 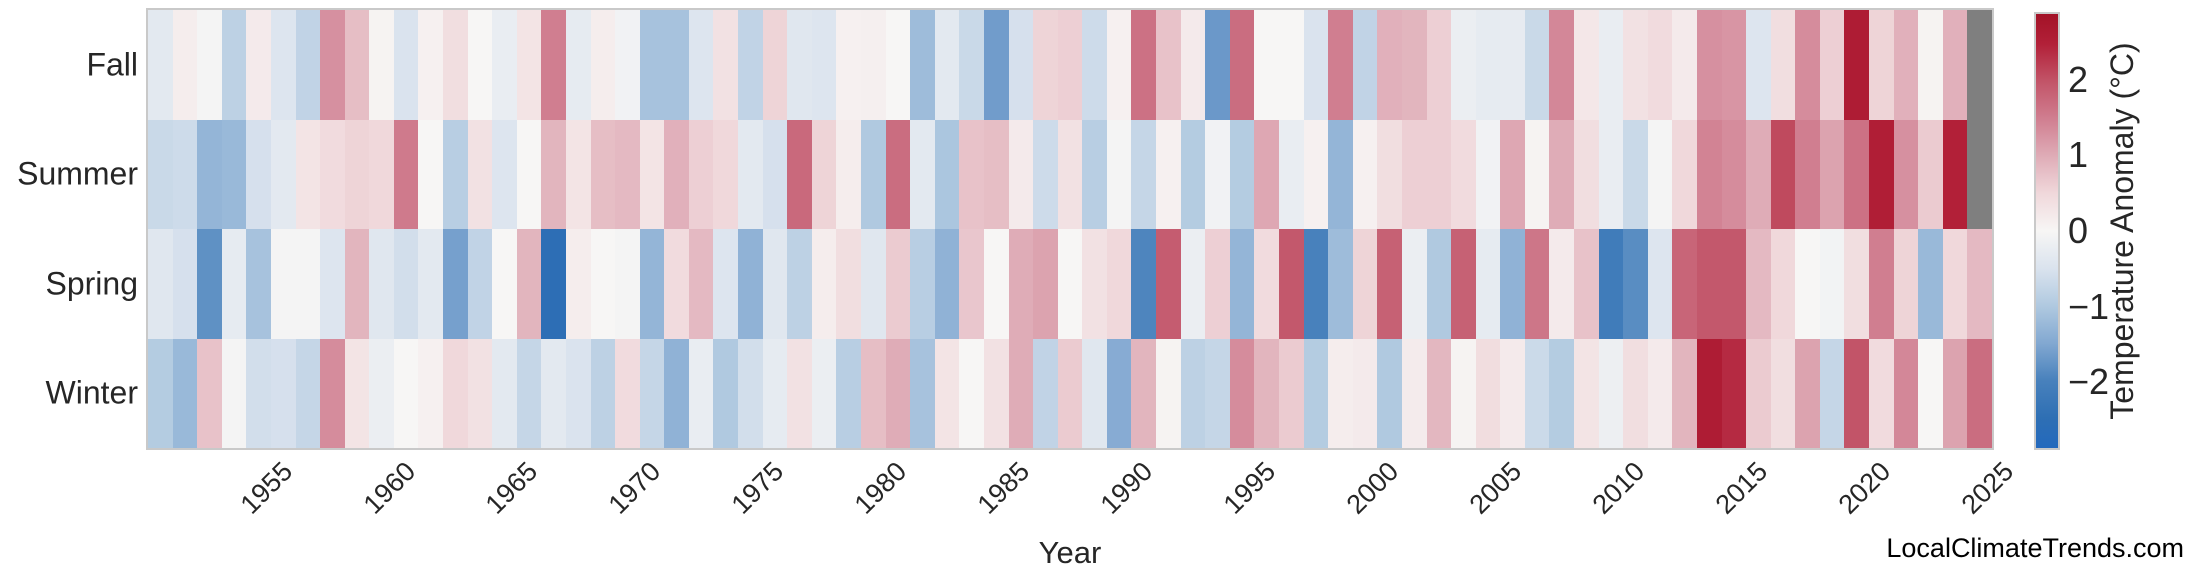 I want to click on row-label-spring: Spring, so click(x=92, y=283).